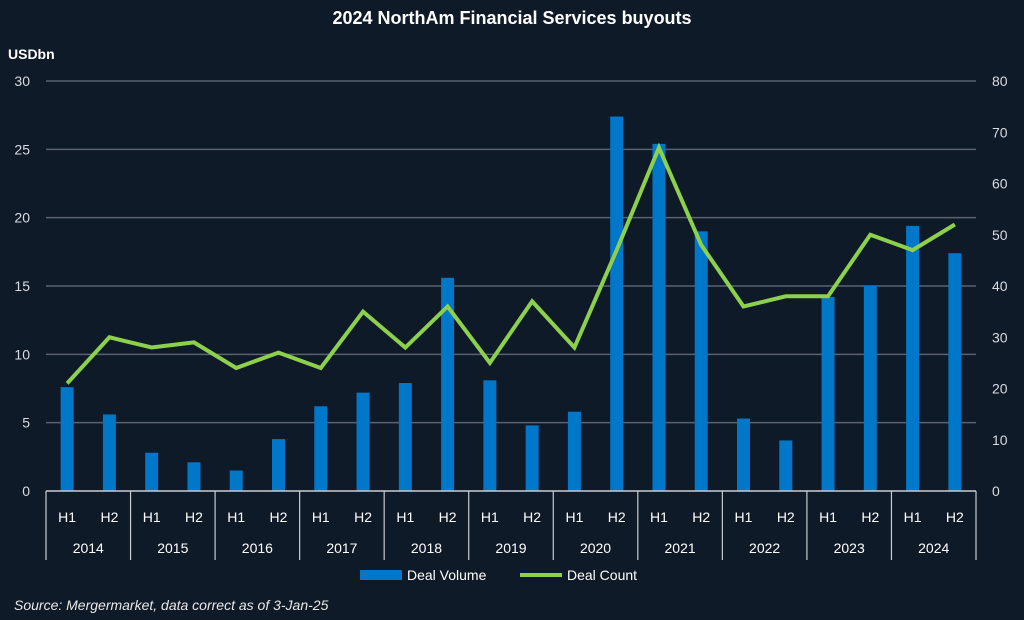 The image size is (1024, 620). Describe the element at coordinates (1000, 132) in the screenshot. I see `y2-tick-label: 70` at that location.